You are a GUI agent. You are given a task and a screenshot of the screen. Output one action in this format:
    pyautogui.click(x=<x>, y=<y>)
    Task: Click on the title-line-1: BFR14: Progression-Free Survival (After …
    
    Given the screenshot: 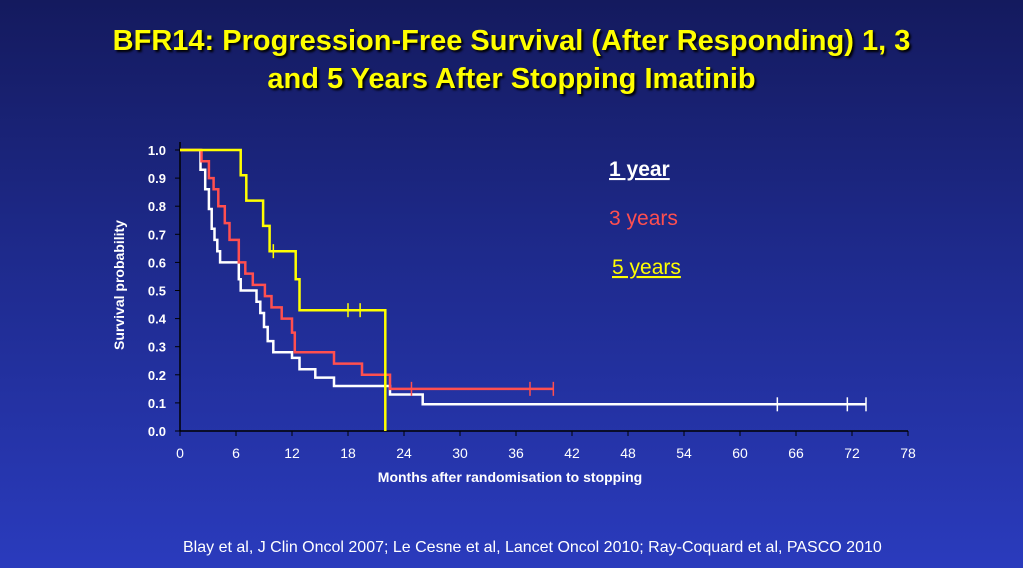 What is the action you would take?
    pyautogui.click(x=511, y=41)
    